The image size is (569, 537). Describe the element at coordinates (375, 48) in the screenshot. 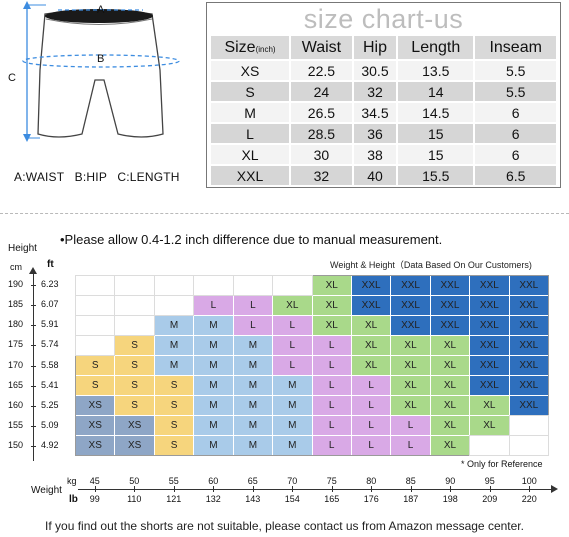

I see `header-hip: Hip` at that location.